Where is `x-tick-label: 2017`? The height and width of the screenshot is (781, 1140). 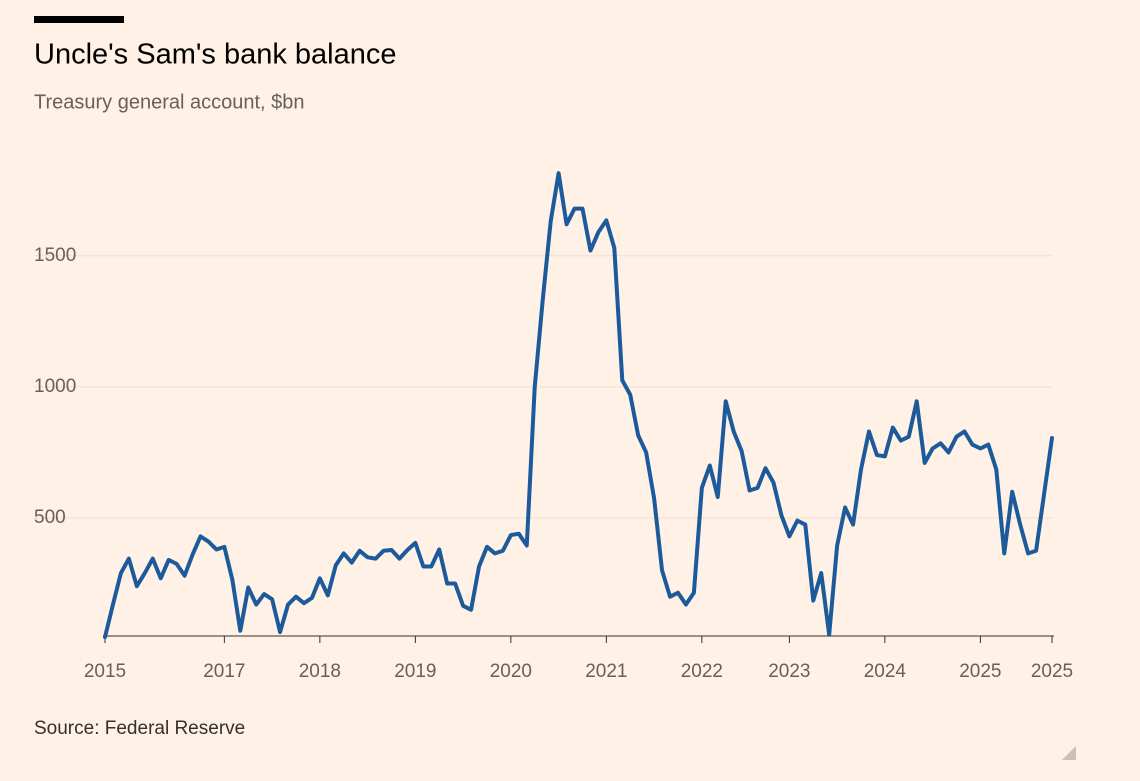
x-tick-label: 2017 is located at coordinates (224, 671).